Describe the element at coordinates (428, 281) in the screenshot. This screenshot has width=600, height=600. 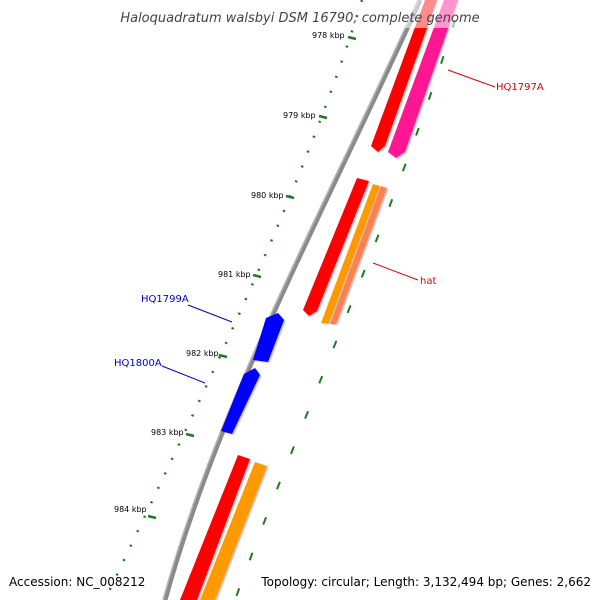
I see `gene-label-hat: hat` at that location.